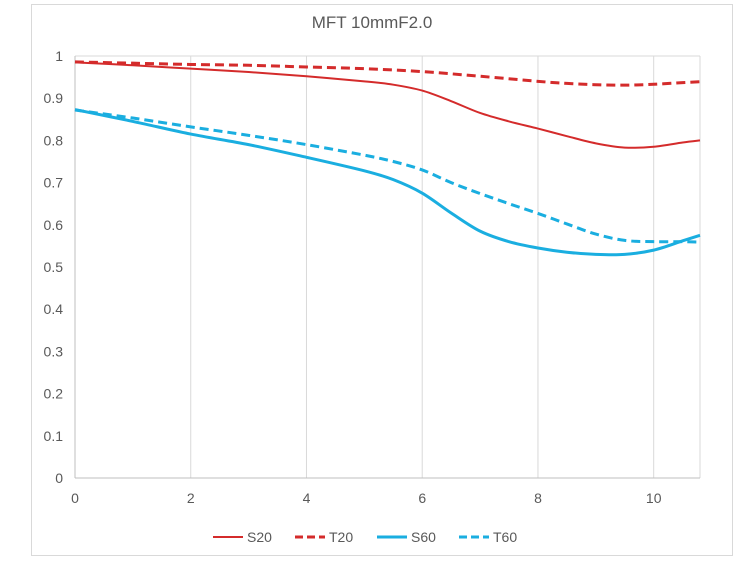 This screenshot has width=750, height=561. What do you see at coordinates (59, 56) in the screenshot?
I see `y-tick-label: 1` at bounding box center [59, 56].